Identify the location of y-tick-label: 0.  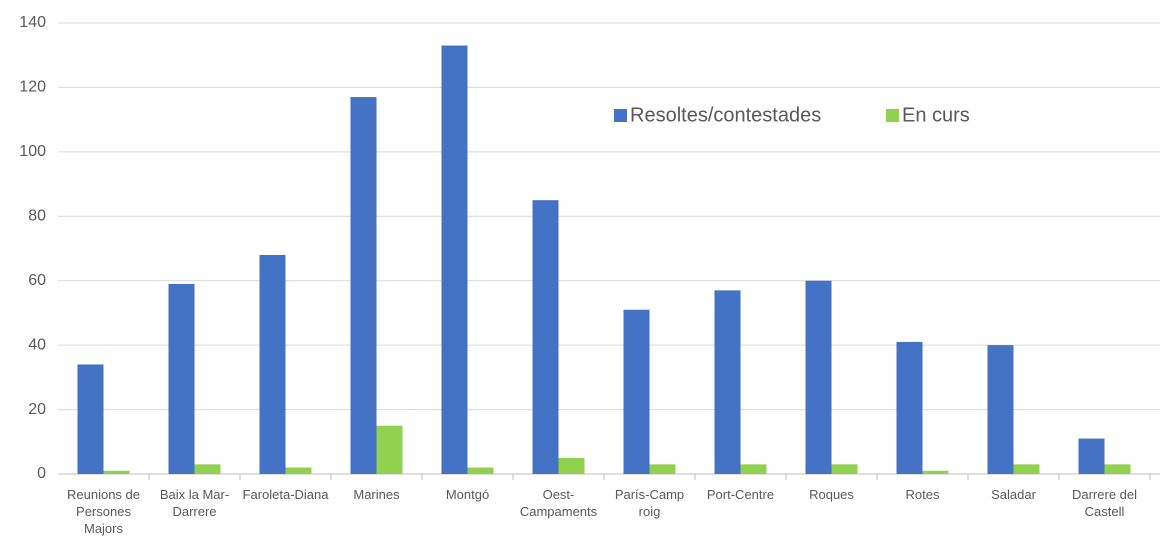
(41, 473).